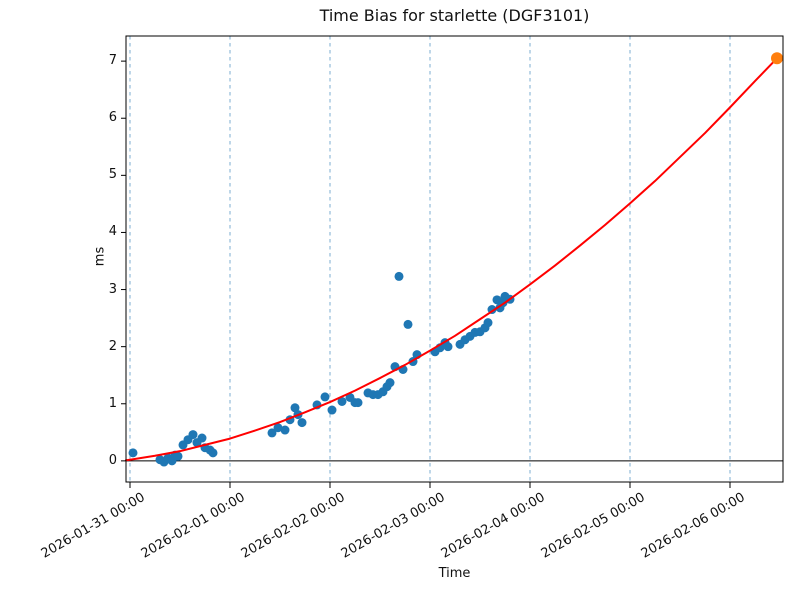 The height and width of the screenshot is (600, 800). I want to click on chart-title: Time Bias for starlette (DGF3101), so click(454, 15).